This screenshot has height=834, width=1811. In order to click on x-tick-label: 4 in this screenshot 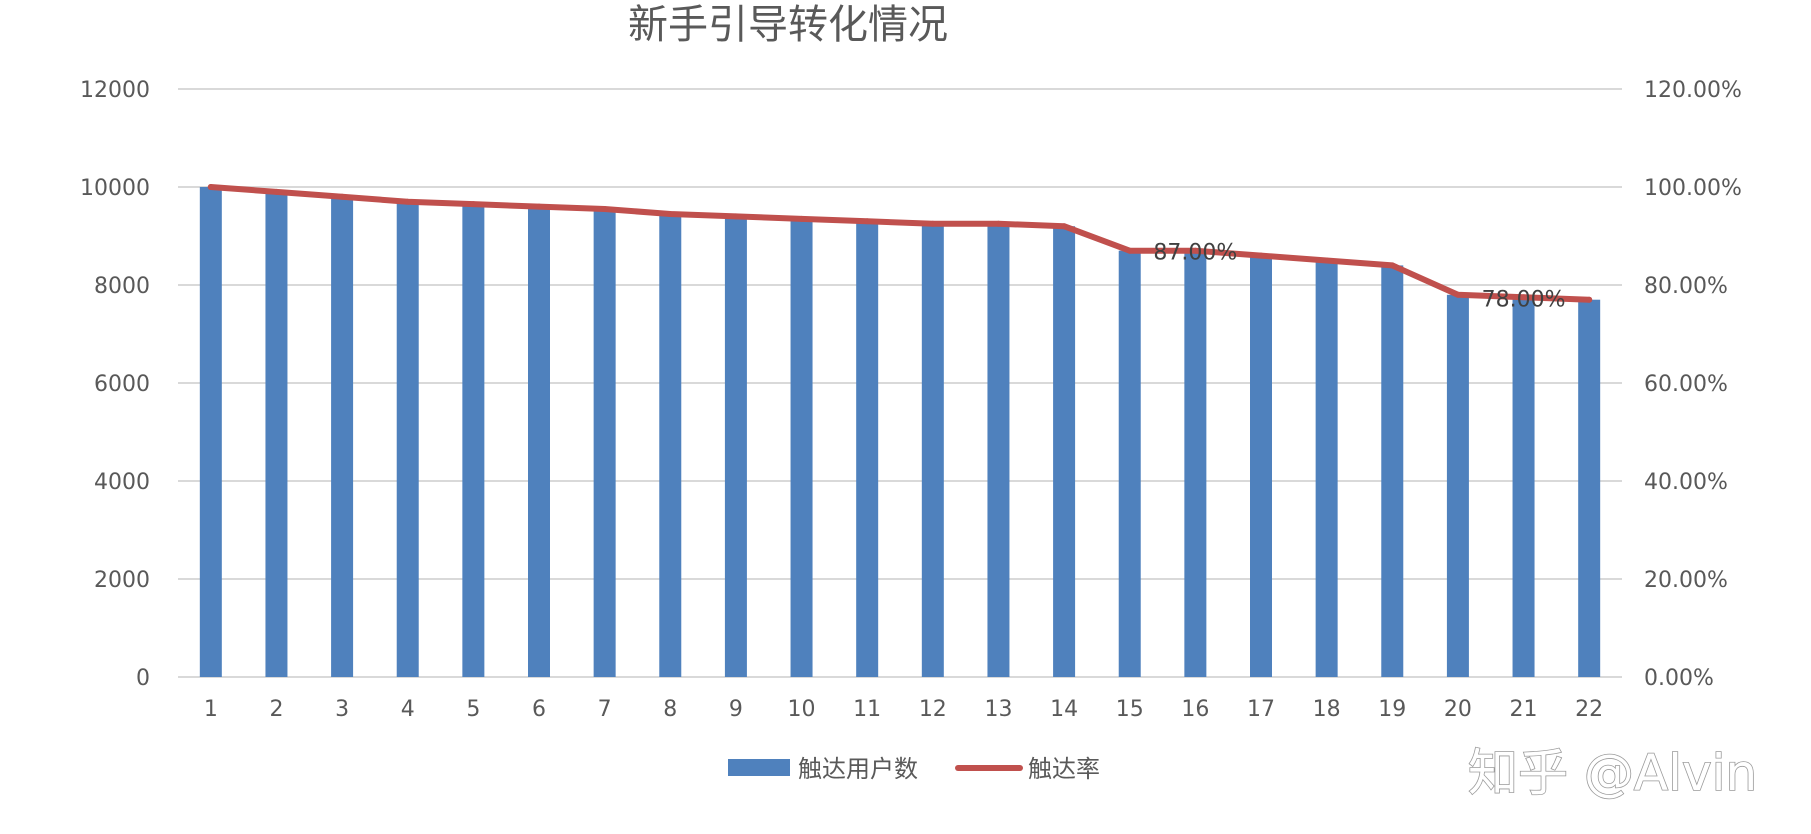, I will do `click(408, 709)`.